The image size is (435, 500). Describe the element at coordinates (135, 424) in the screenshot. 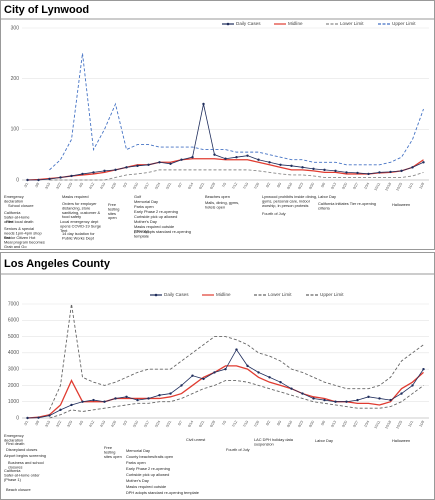

I see `x-tick-label: 5/10` at that location.